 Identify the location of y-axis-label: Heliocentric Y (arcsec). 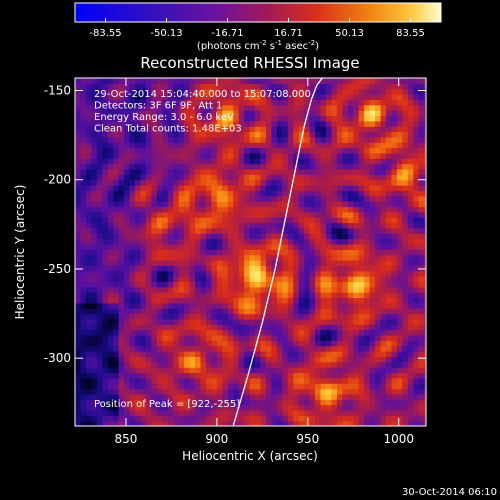
(20, 252).